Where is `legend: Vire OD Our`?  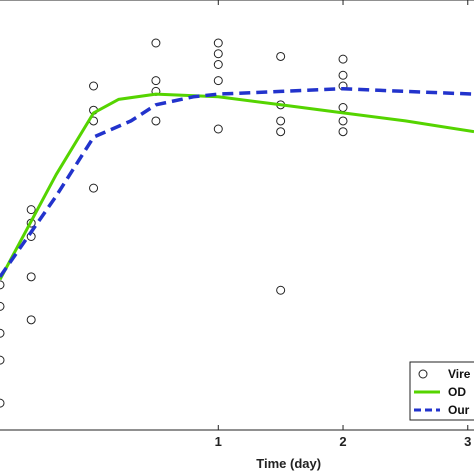
legend: Vire OD Our is located at coordinates (441, 391).